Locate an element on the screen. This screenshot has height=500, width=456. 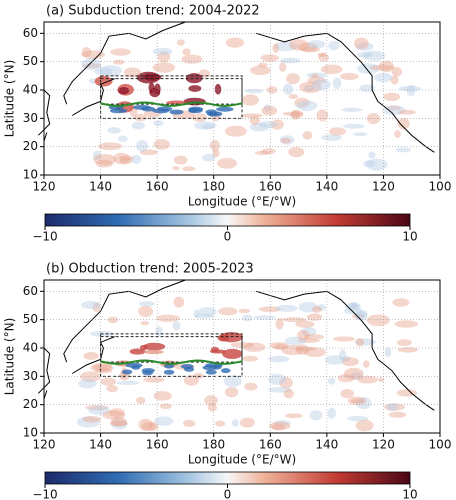
x-tick-label: 120 is located at coordinates (44, 445).